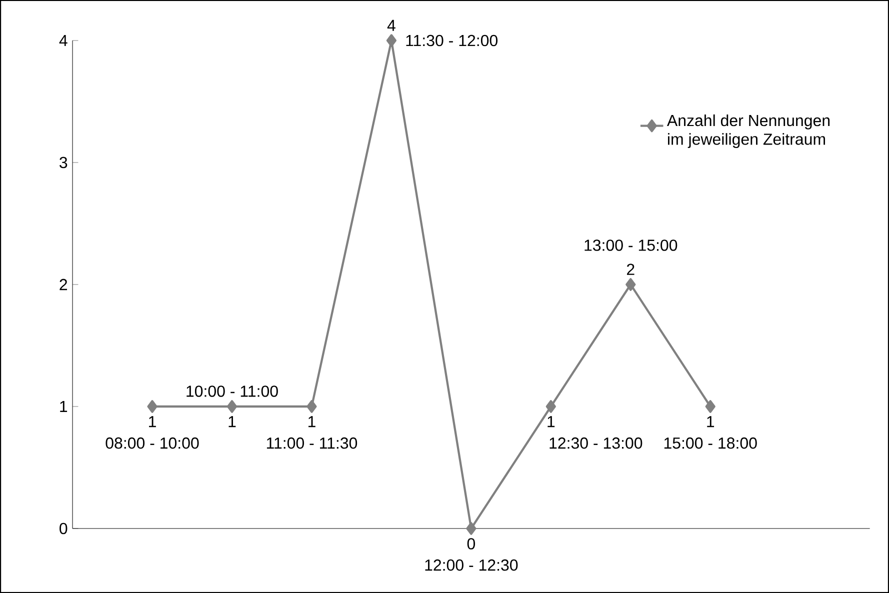 This screenshot has width=889, height=593. I want to click on y-tick-label: 2, so click(64, 284).